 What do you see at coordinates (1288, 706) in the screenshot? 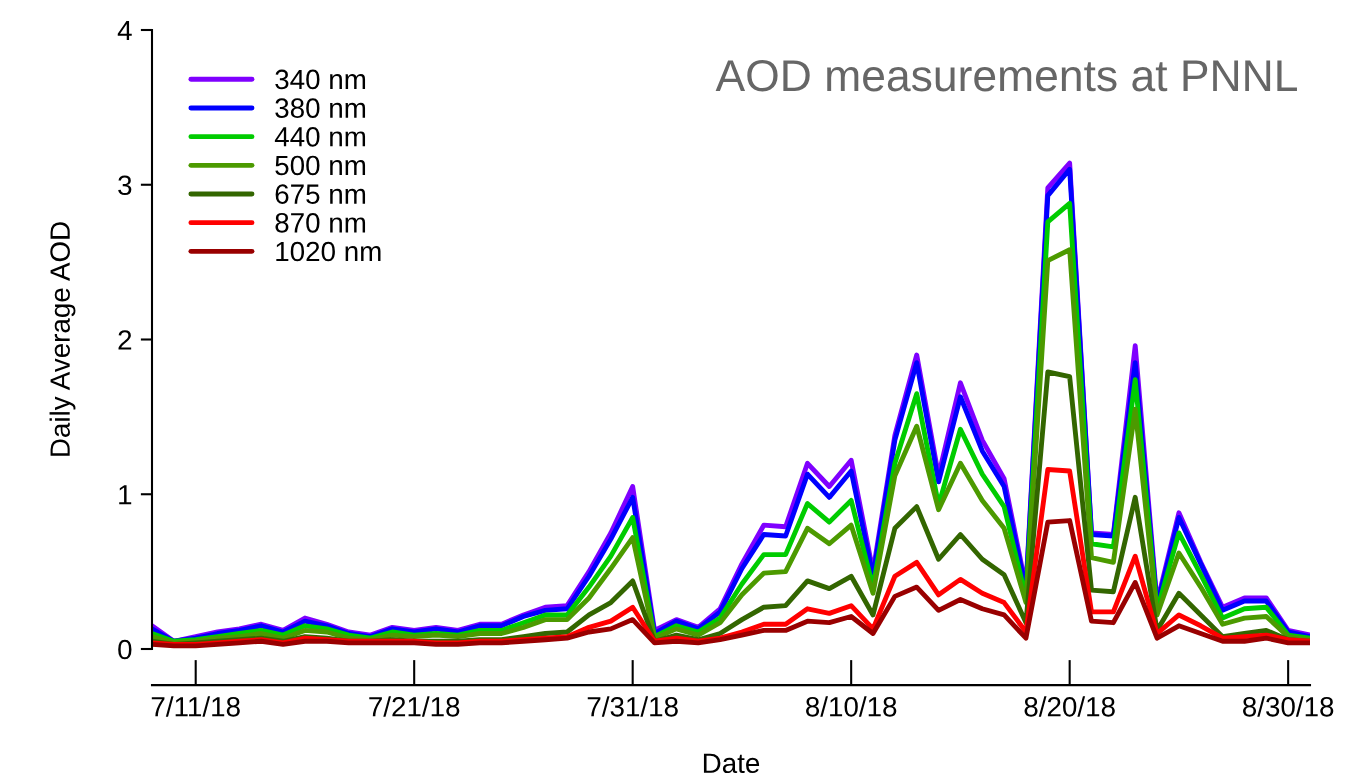
I see `x-tick-label: 8/30/18` at bounding box center [1288, 706].